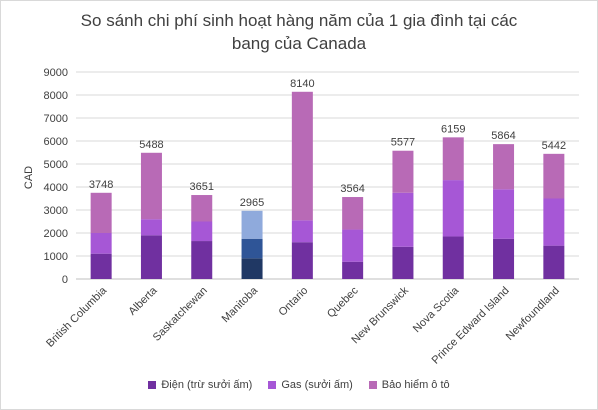 The height and width of the screenshot is (410, 598). I want to click on data-label: 3748, so click(101, 185).